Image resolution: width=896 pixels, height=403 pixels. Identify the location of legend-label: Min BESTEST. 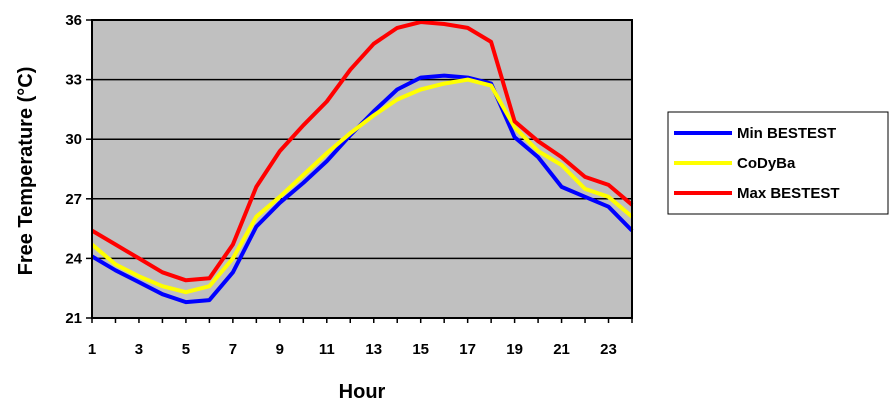
(786, 133).